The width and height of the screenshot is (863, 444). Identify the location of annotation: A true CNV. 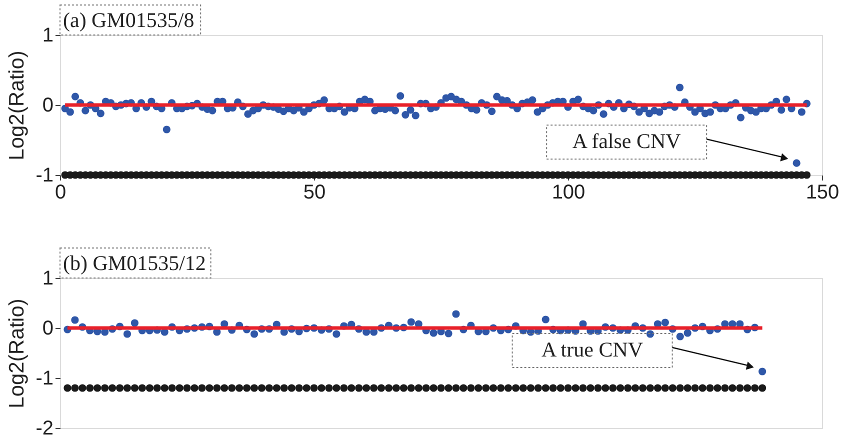
(593, 350).